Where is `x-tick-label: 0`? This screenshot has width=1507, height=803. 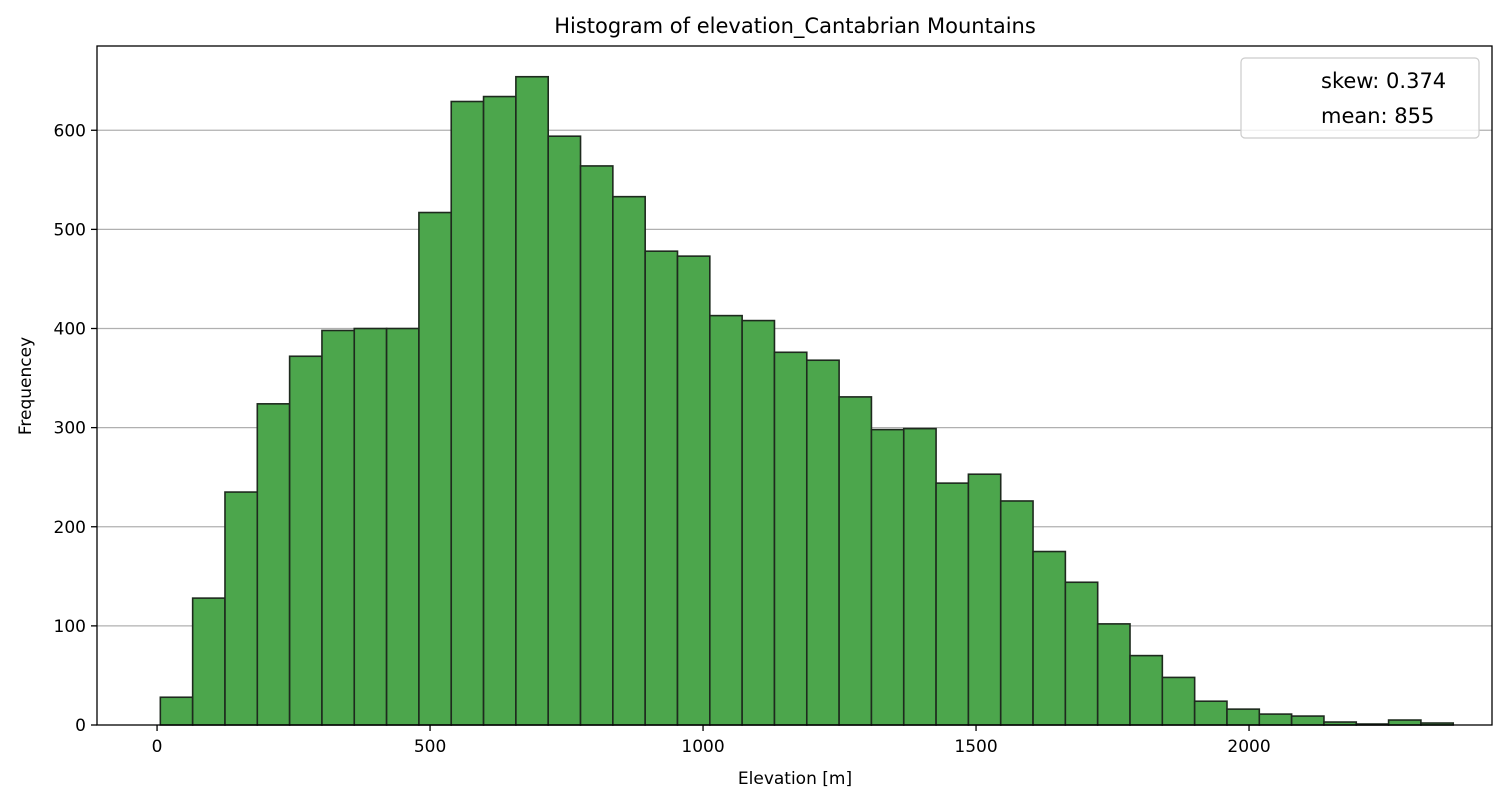
x-tick-label: 0 is located at coordinates (157, 747).